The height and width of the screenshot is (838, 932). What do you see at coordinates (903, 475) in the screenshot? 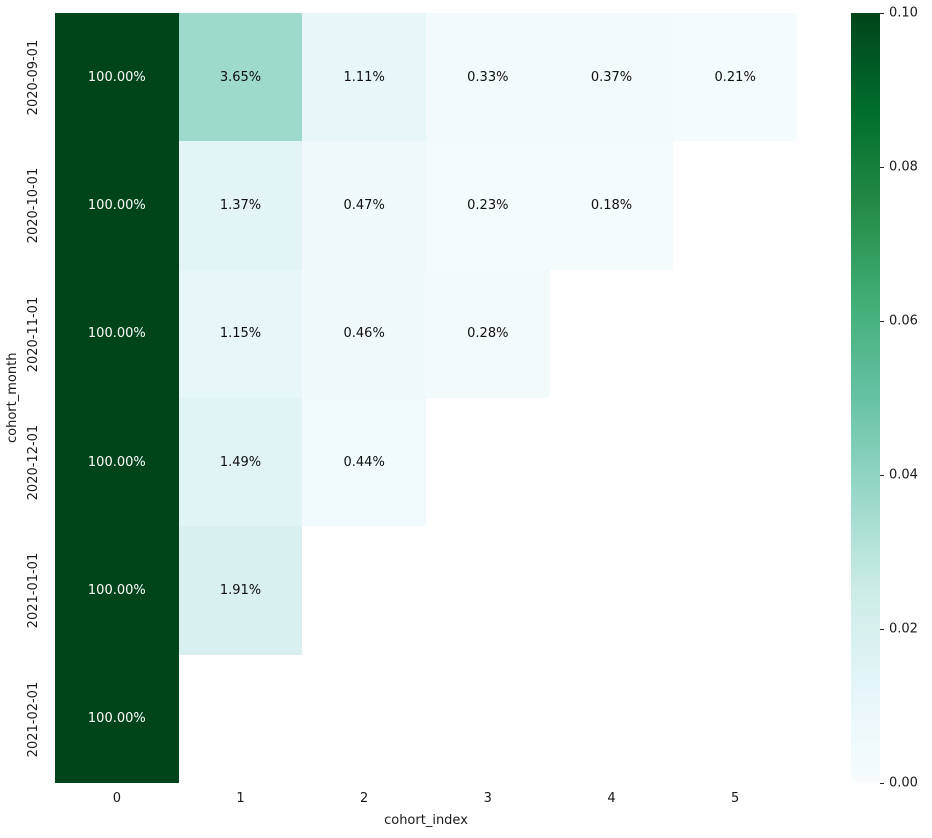
I see `colorbar-tick-label: 0.04` at bounding box center [903, 475].